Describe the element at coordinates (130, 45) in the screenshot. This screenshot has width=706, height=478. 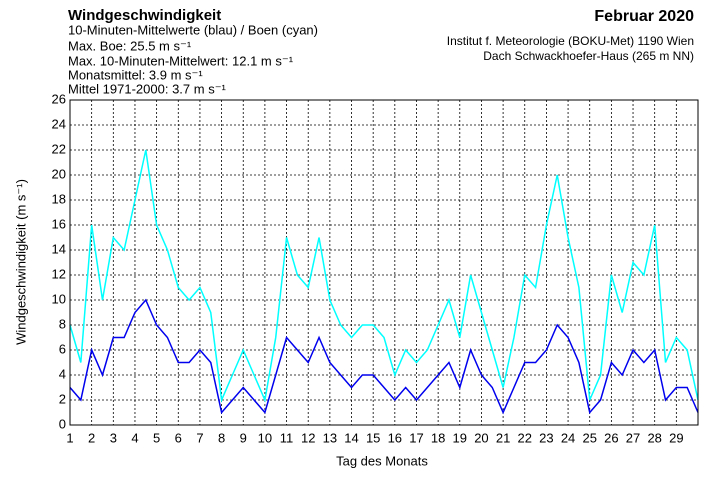
I see `stat: Max. Boe: 25.5 m s⁻¹` at that location.